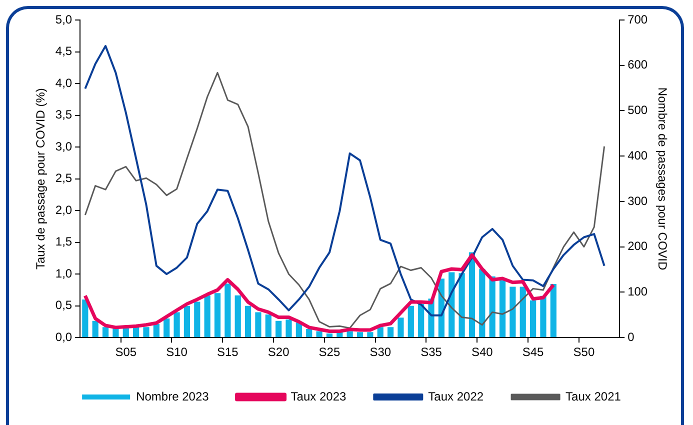 The image size is (693, 425). Describe the element at coordinates (173, 396) in the screenshot. I see `legend-label: Nombre 2023` at that location.